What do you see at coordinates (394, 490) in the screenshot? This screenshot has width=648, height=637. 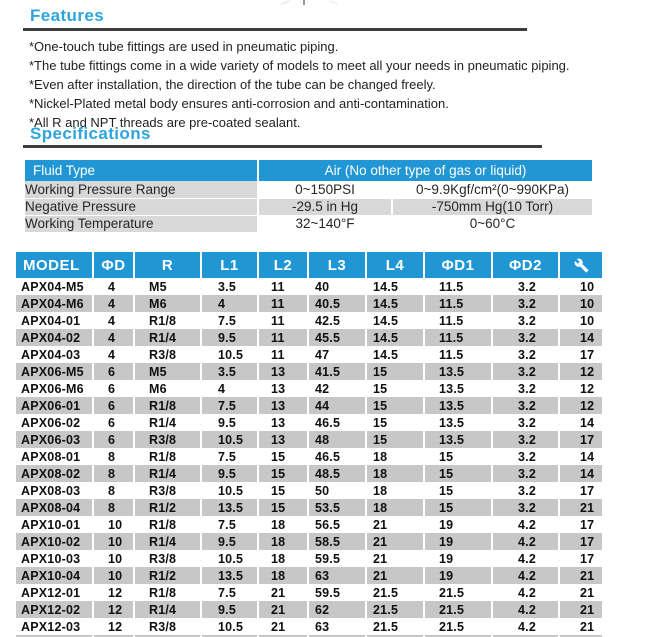 I see `cell-l4: 18` at bounding box center [394, 490].